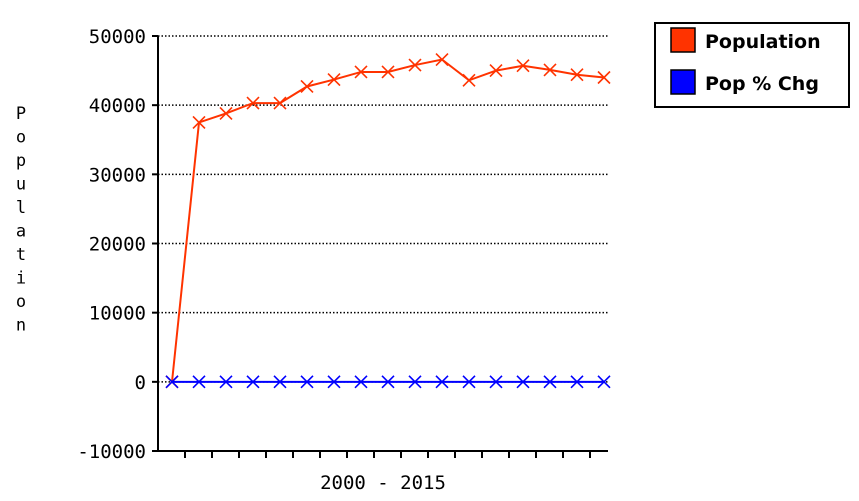 The height and width of the screenshot is (501, 859). I want to click on y-tick-label: -10000, so click(111, 452).